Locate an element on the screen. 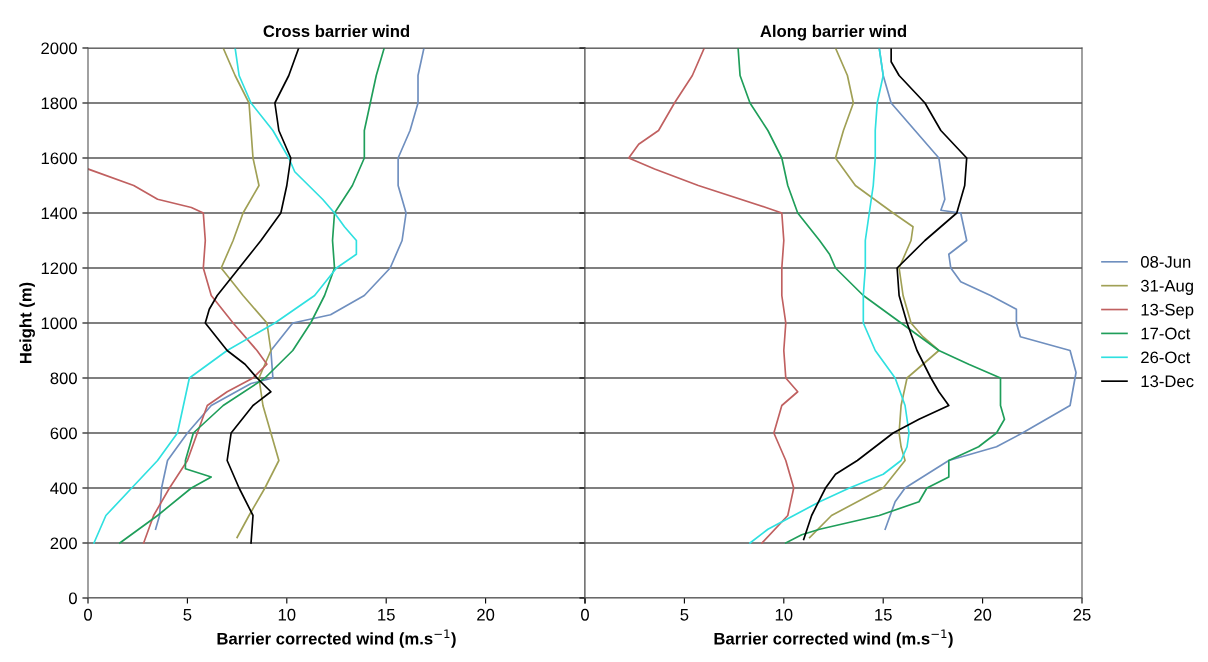  chart-title: Cross barrier wind is located at coordinates (336, 31).